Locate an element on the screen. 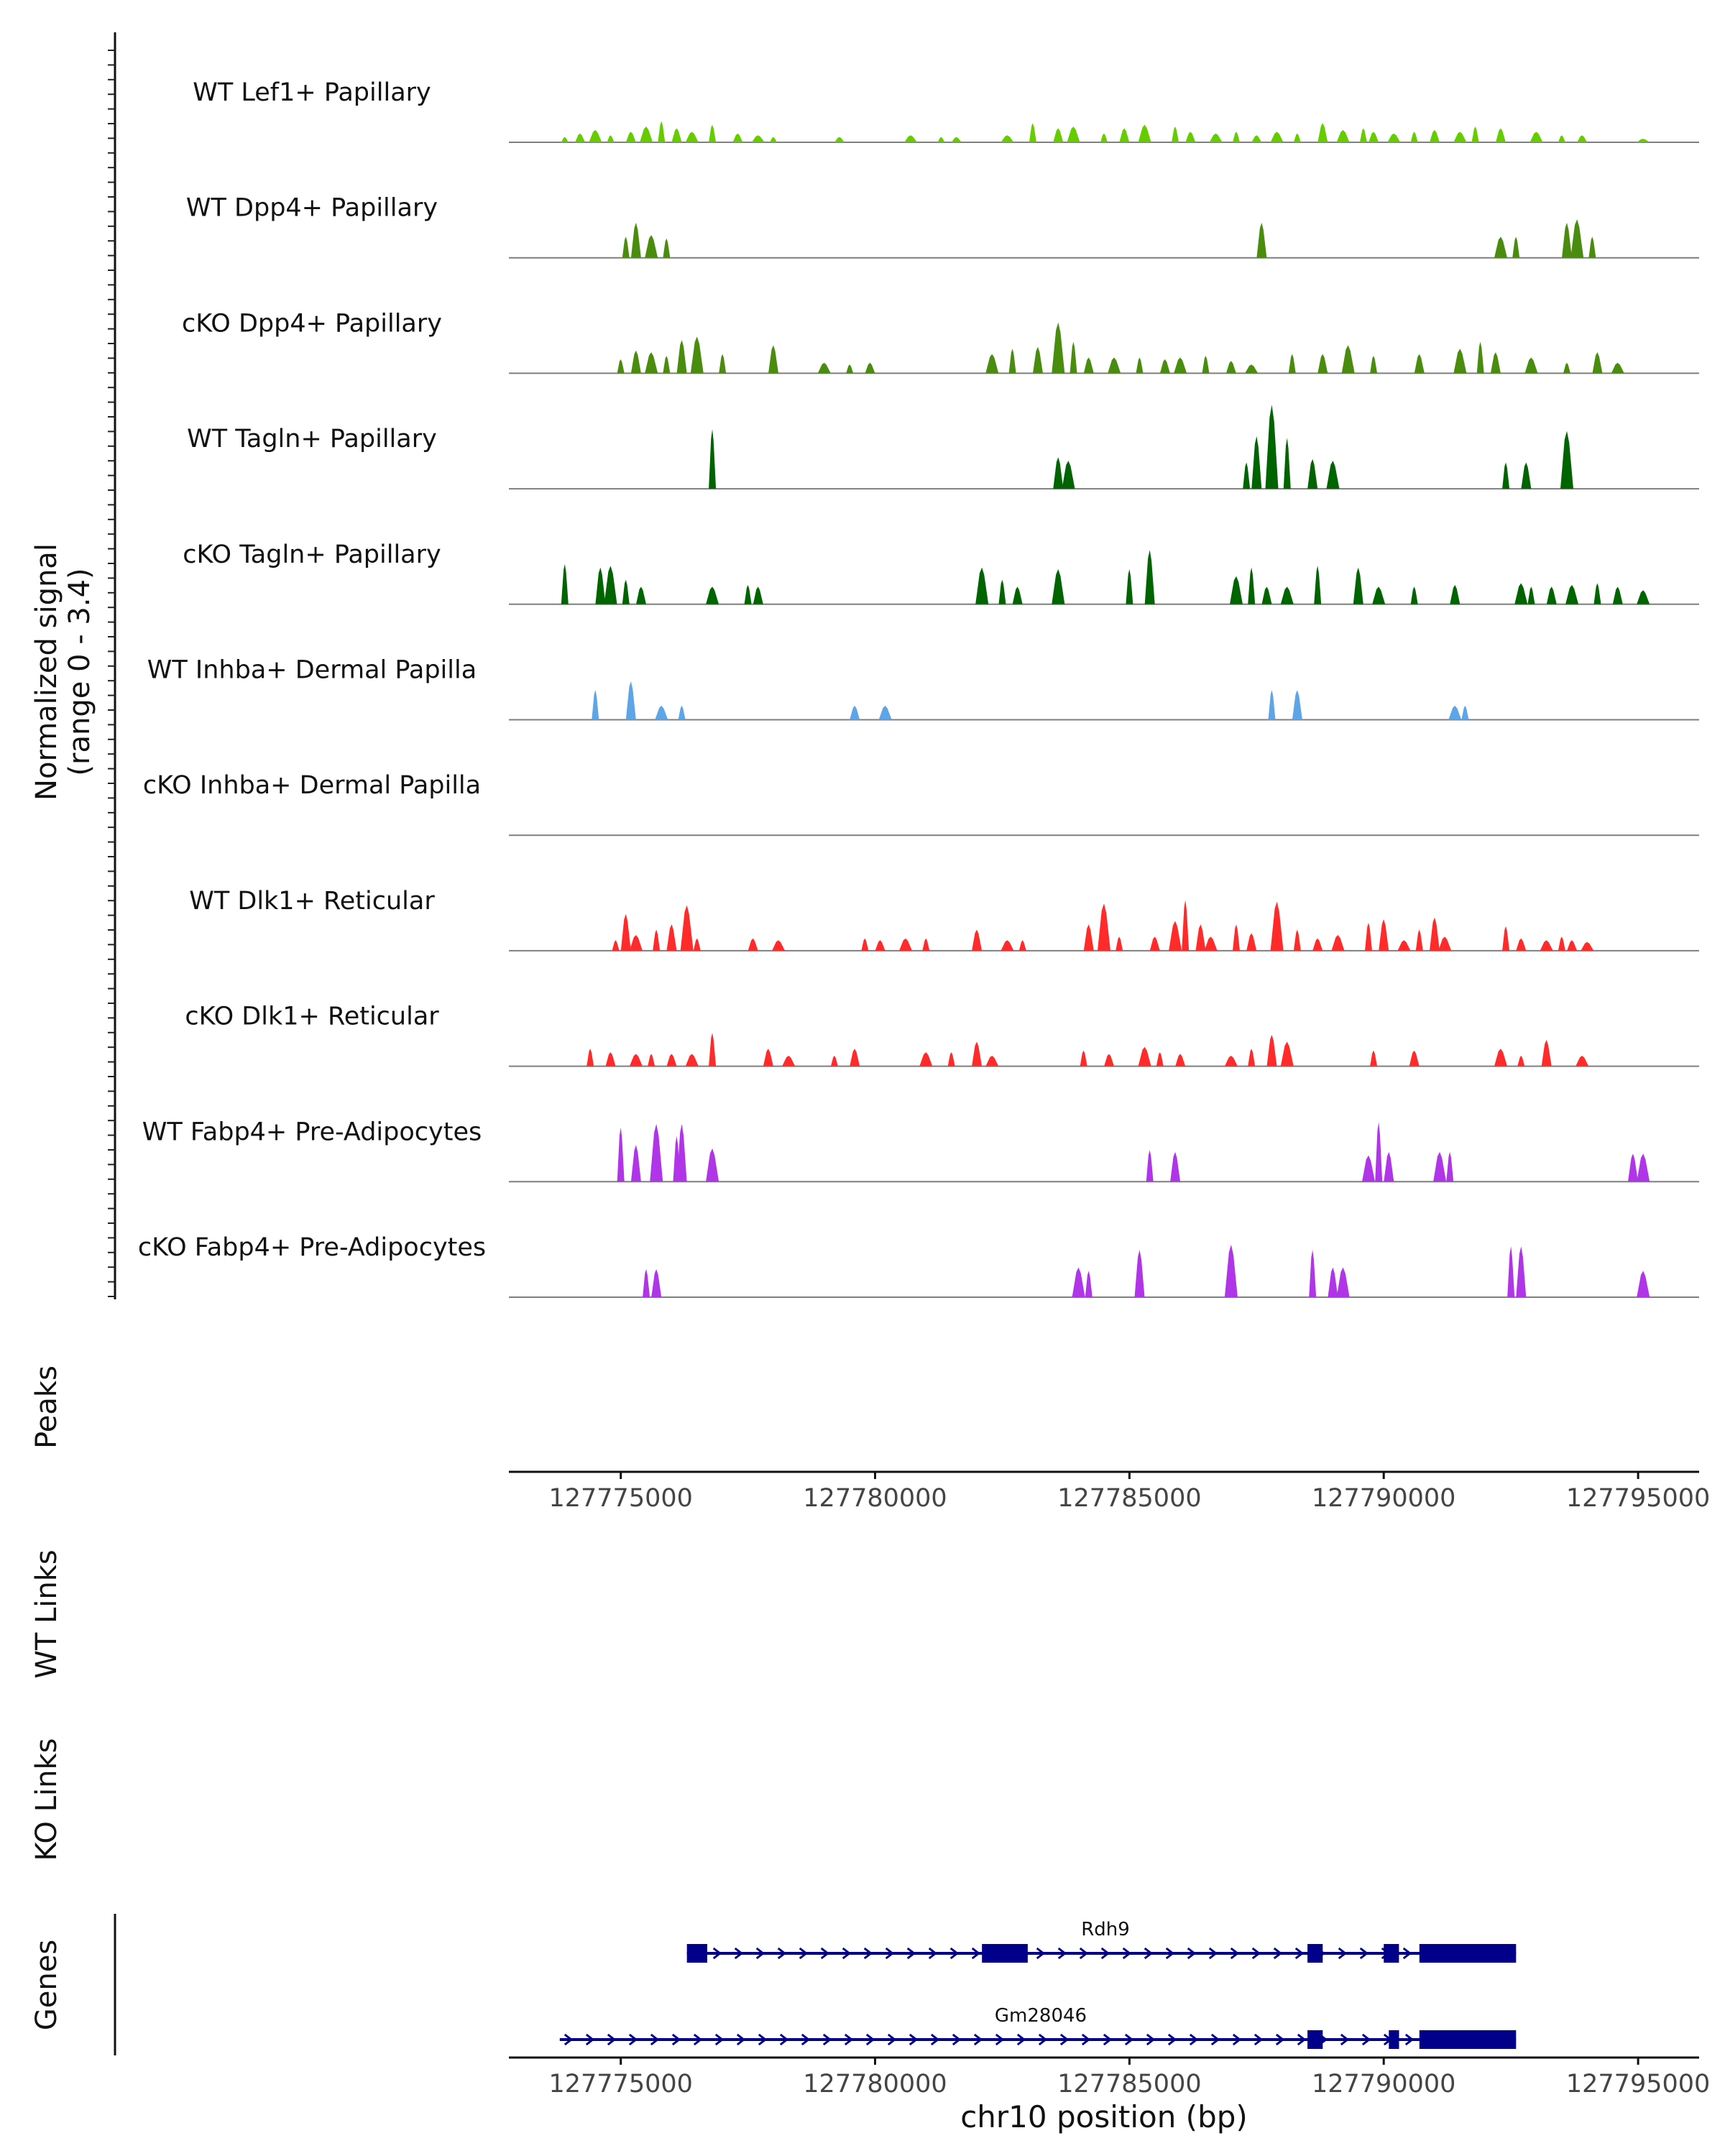 Image resolution: width=1725 pixels, height=2156 pixels. track-9: WT Fabp4+ Pre-Adipocytes is located at coordinates (920, 1150).